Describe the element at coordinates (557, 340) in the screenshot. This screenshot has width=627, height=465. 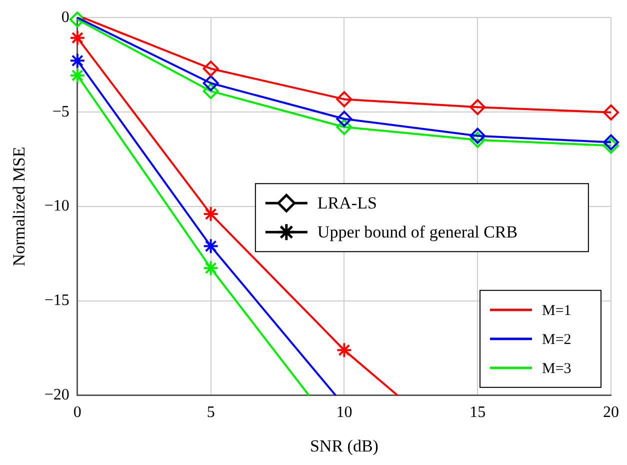
I see `legend-label: M=2` at that location.